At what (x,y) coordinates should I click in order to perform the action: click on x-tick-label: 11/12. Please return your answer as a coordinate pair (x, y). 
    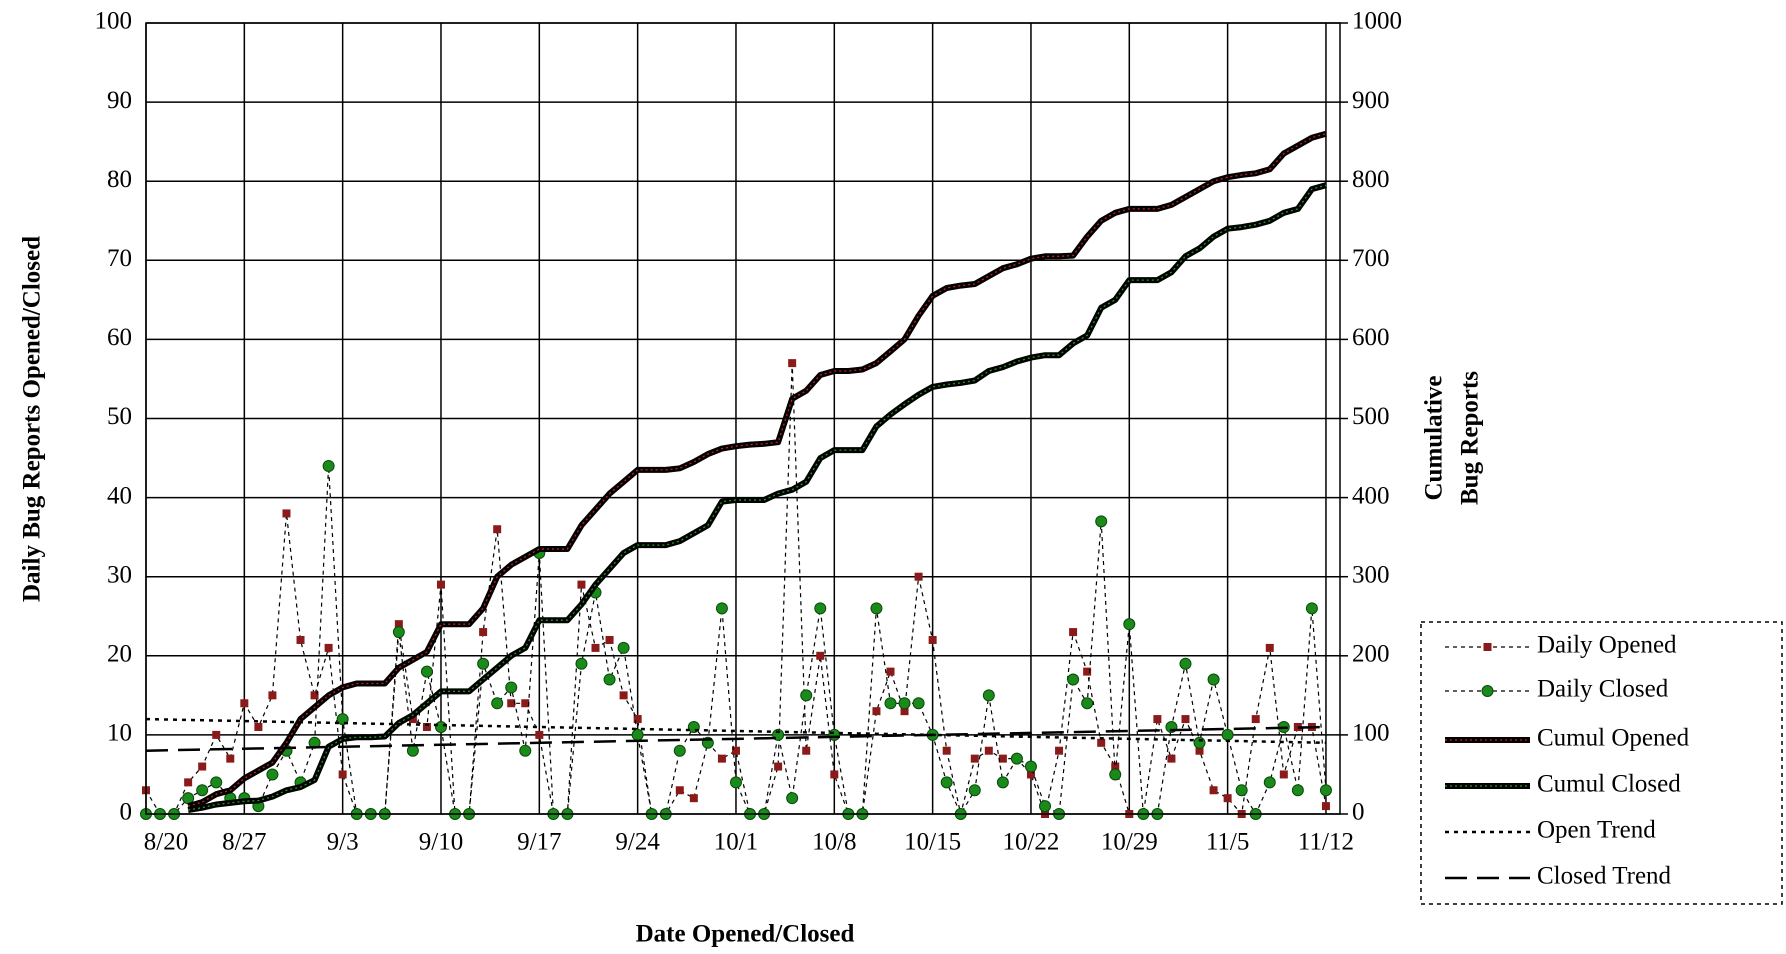
    Looking at the image, I should click on (1326, 842).